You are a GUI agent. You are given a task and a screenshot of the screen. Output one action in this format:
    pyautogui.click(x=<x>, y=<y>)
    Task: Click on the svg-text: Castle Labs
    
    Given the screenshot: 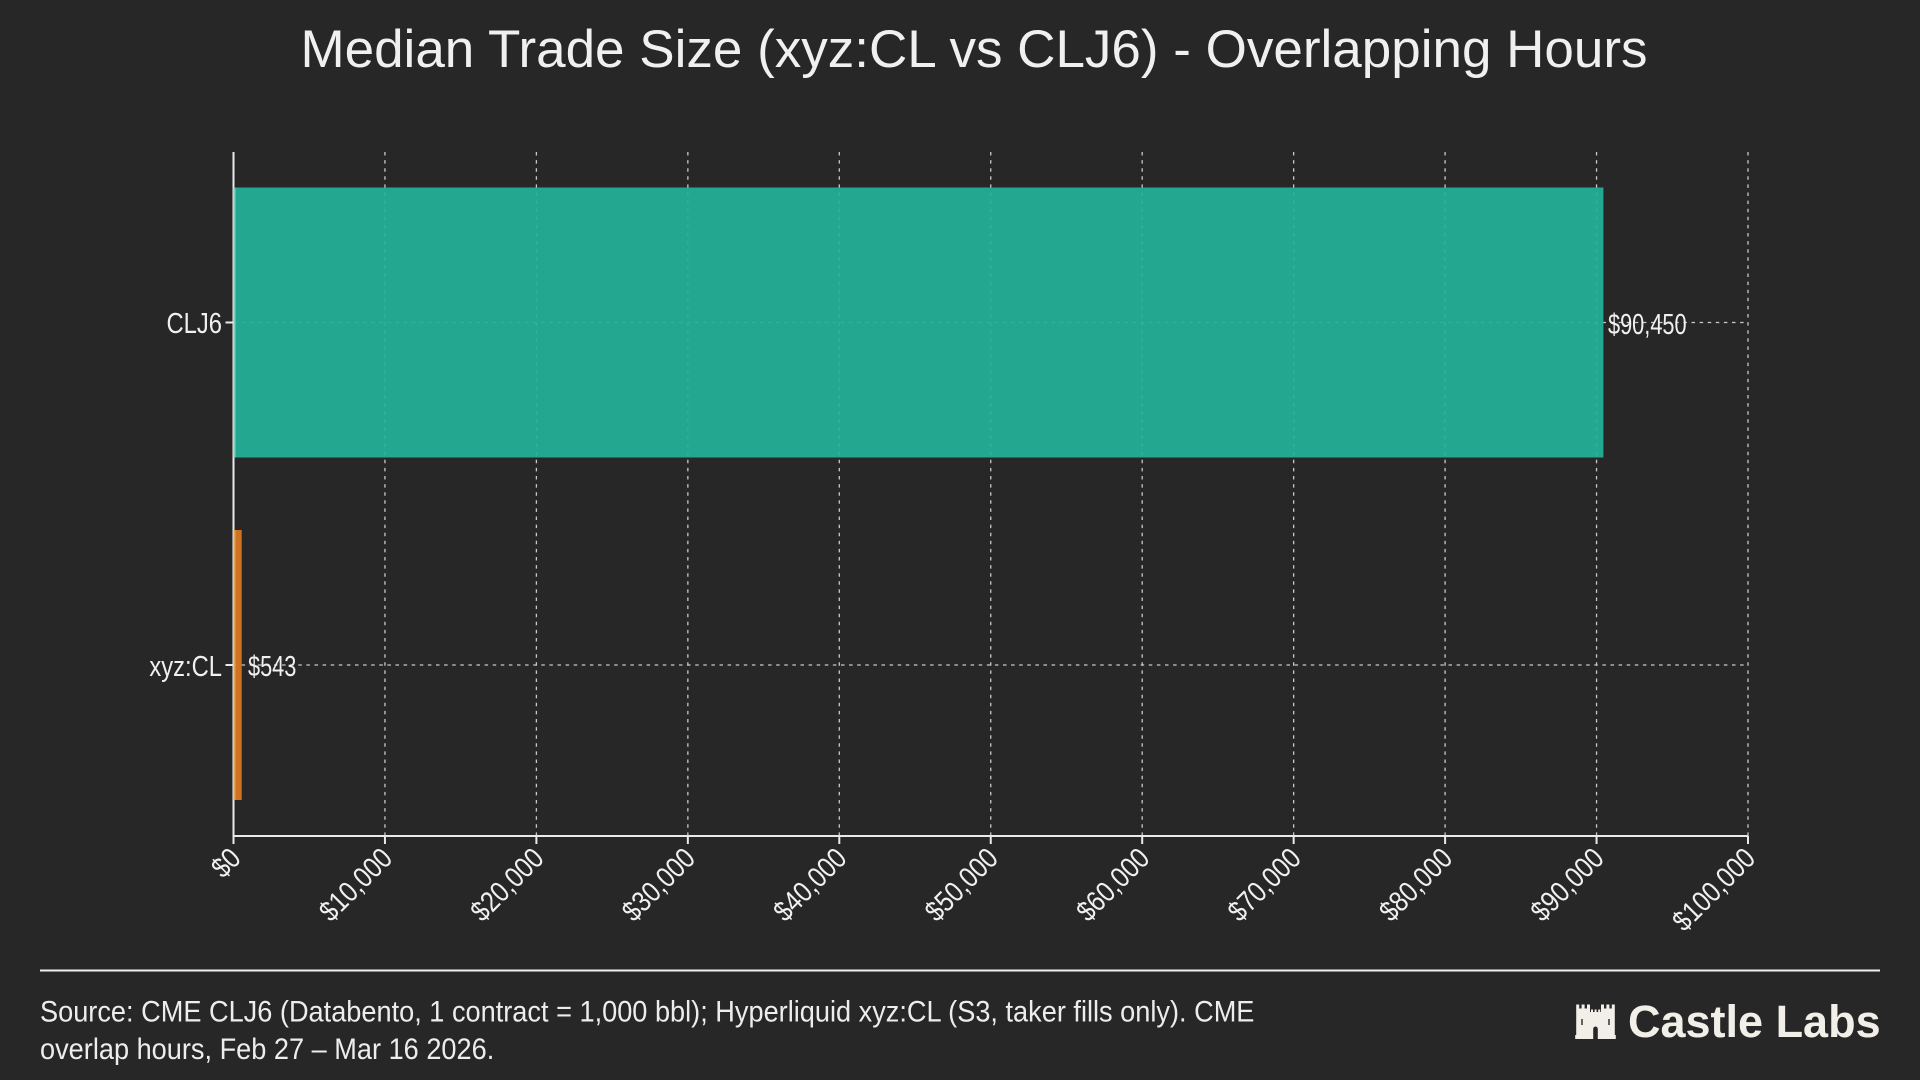 What is the action you would take?
    pyautogui.click(x=1754, y=1021)
    